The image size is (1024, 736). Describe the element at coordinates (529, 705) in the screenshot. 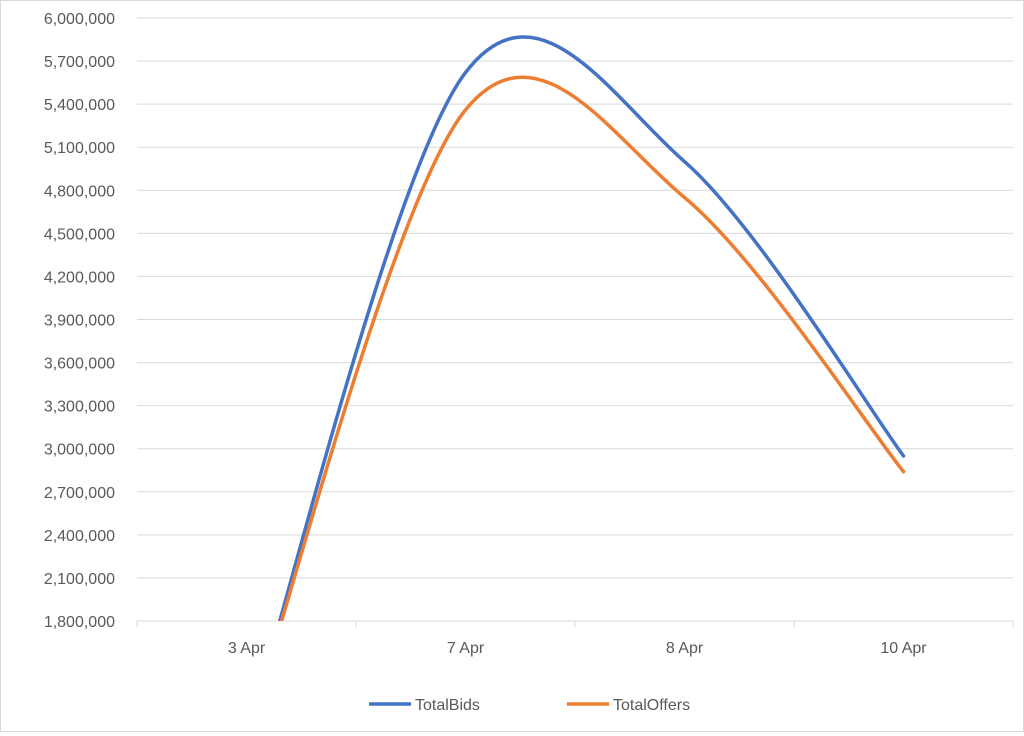

I see `legend: TotalBids TotalOffers` at that location.